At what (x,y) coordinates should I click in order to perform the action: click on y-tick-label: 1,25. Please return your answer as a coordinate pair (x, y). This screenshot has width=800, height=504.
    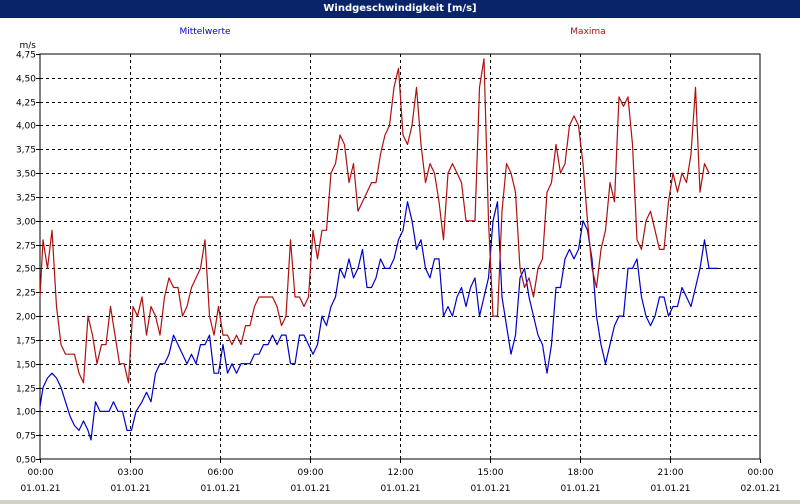
    Looking at the image, I should click on (26, 390).